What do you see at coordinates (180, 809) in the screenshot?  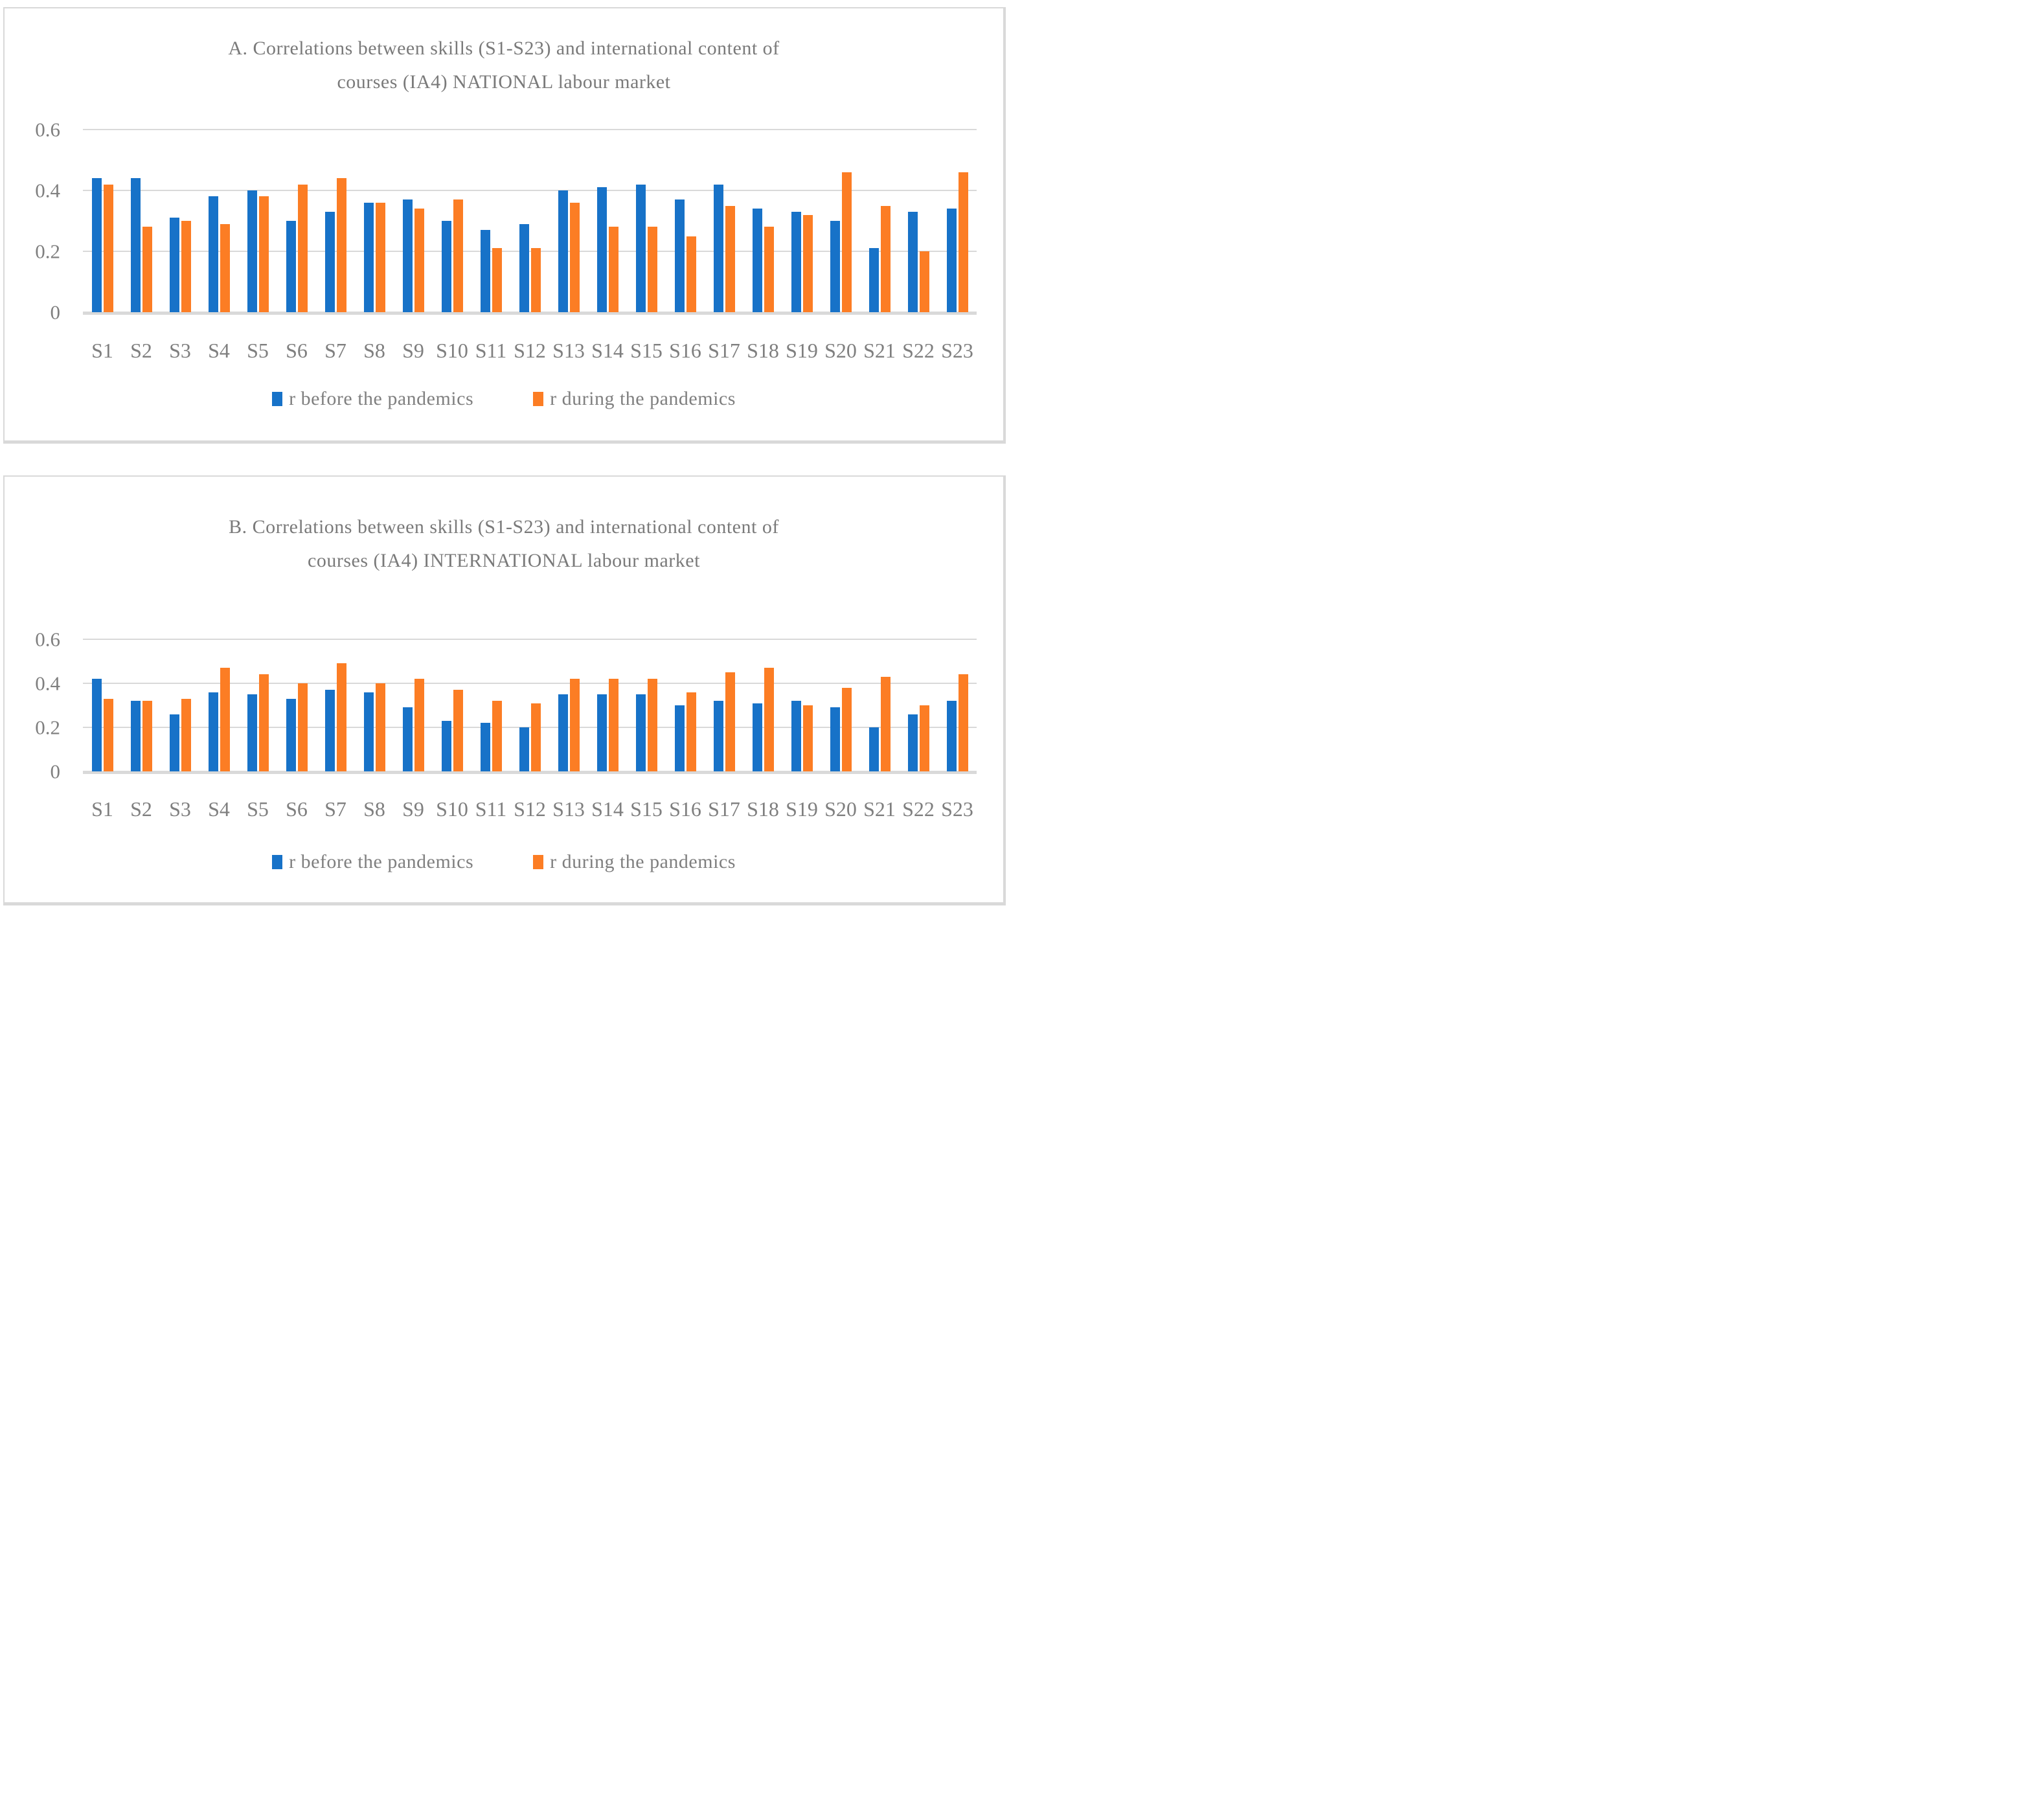 I see `x-label-S3: S3` at bounding box center [180, 809].